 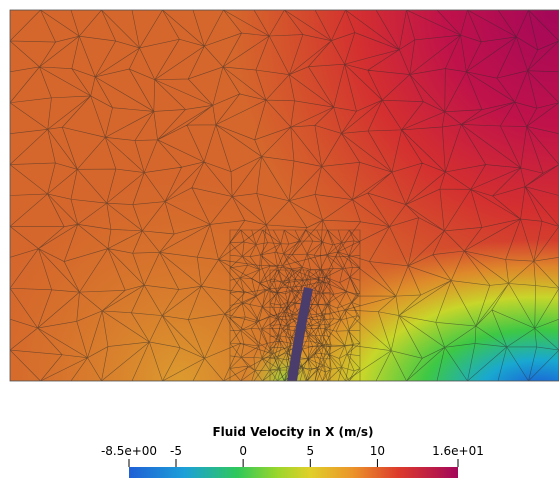 I want to click on tick-label: 5, so click(x=310, y=451).